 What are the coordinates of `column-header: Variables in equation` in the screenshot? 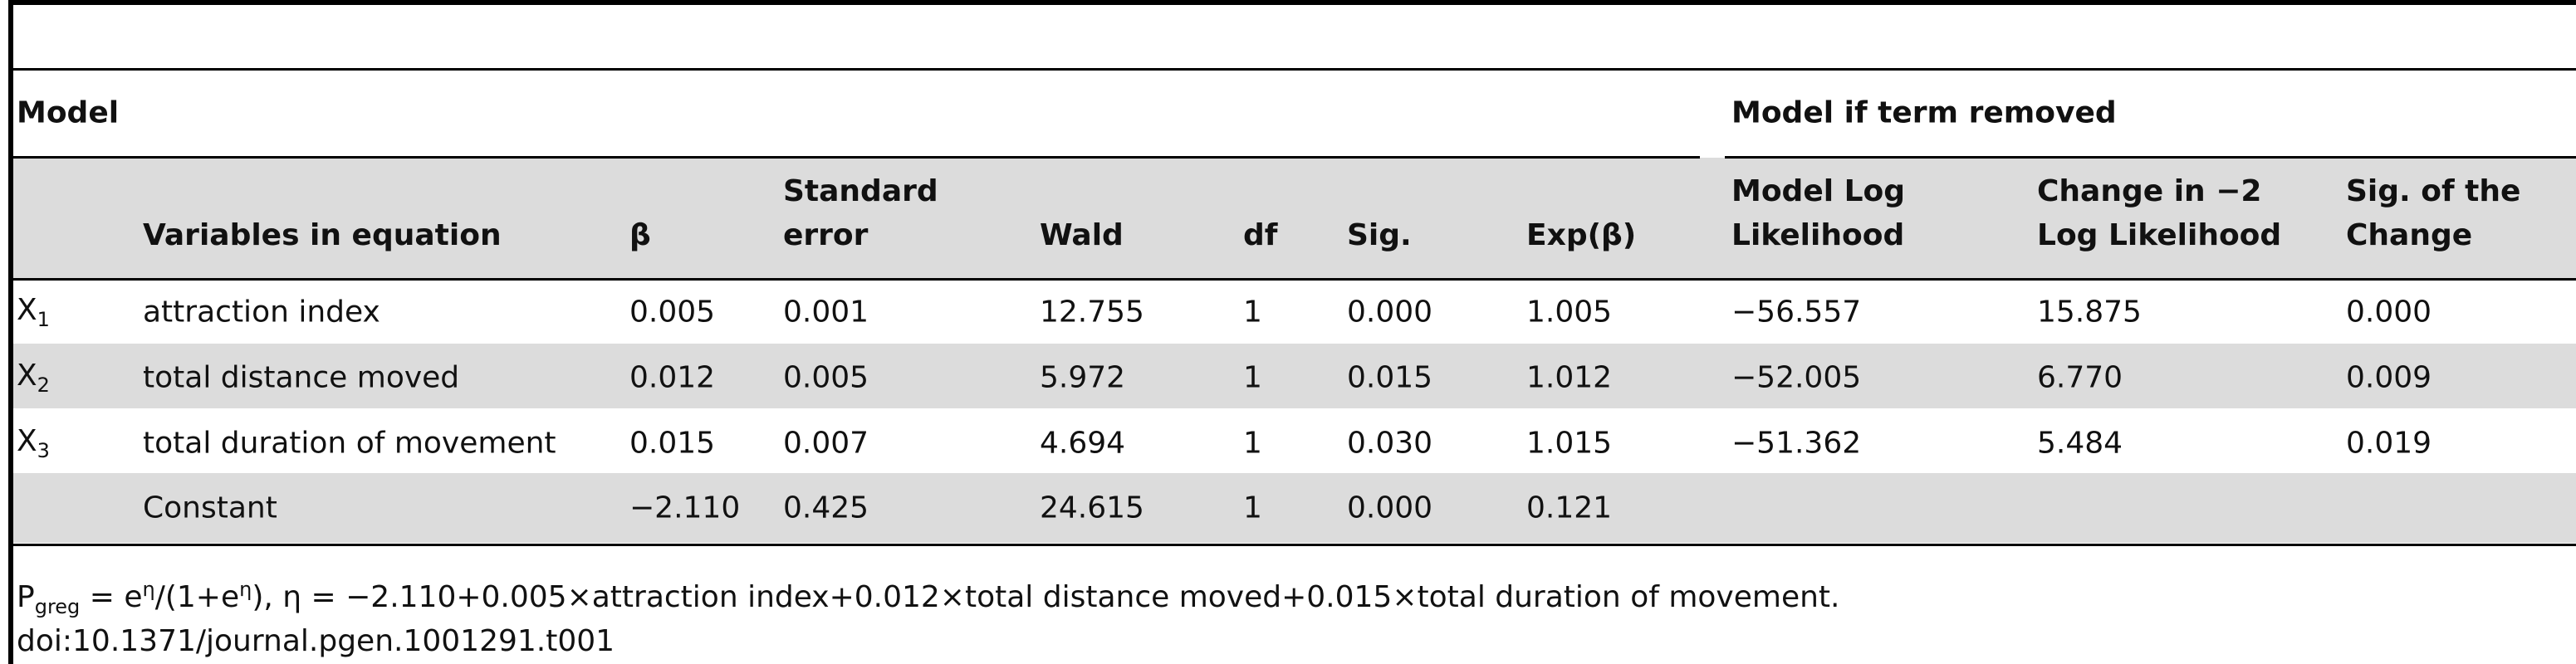 It's located at (322, 235).